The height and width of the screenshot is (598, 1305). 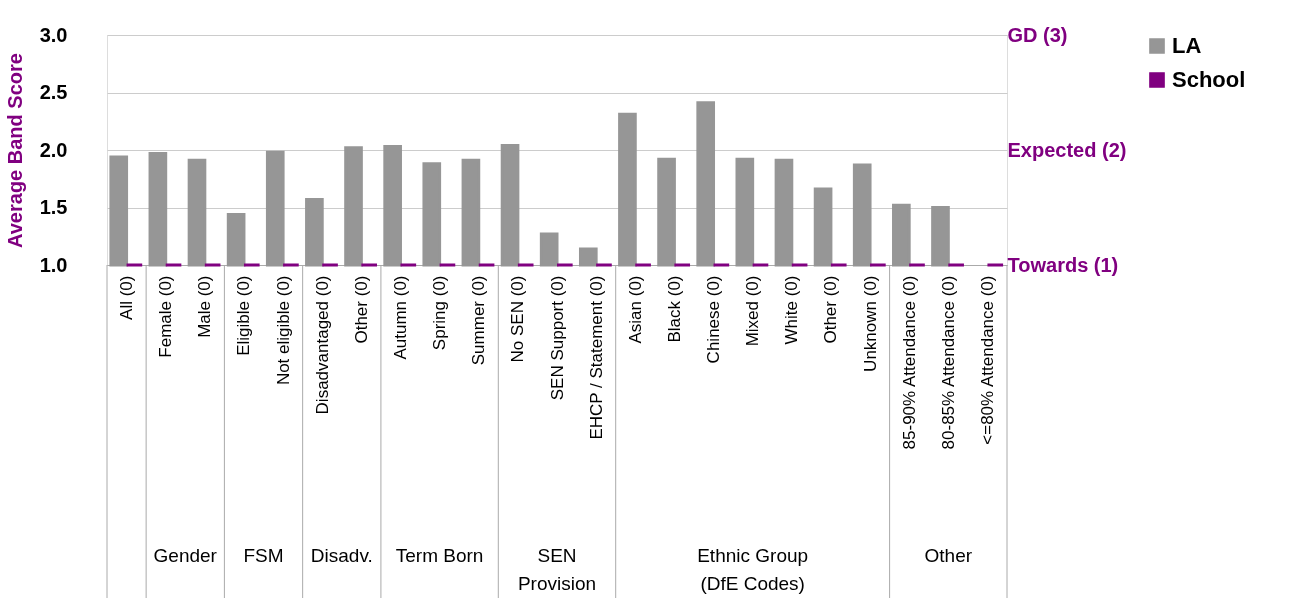 What do you see at coordinates (185, 555) in the screenshot?
I see `text: Gender` at bounding box center [185, 555].